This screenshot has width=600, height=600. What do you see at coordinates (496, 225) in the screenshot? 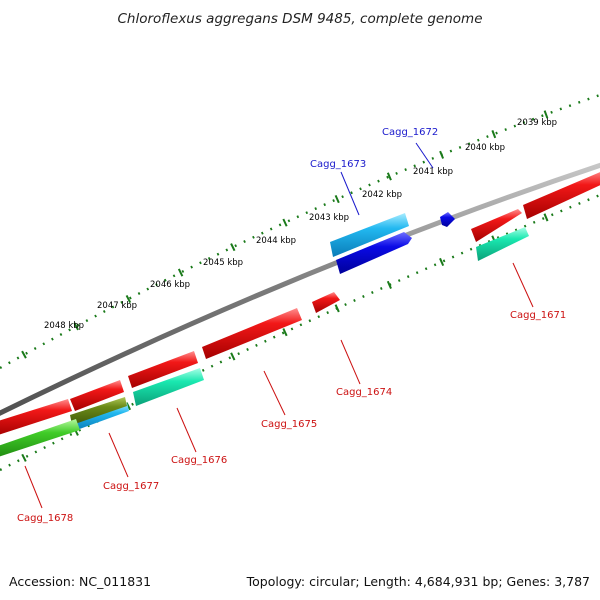
I see `gene-arrow-cagg-1671-alt` at bounding box center [496, 225].